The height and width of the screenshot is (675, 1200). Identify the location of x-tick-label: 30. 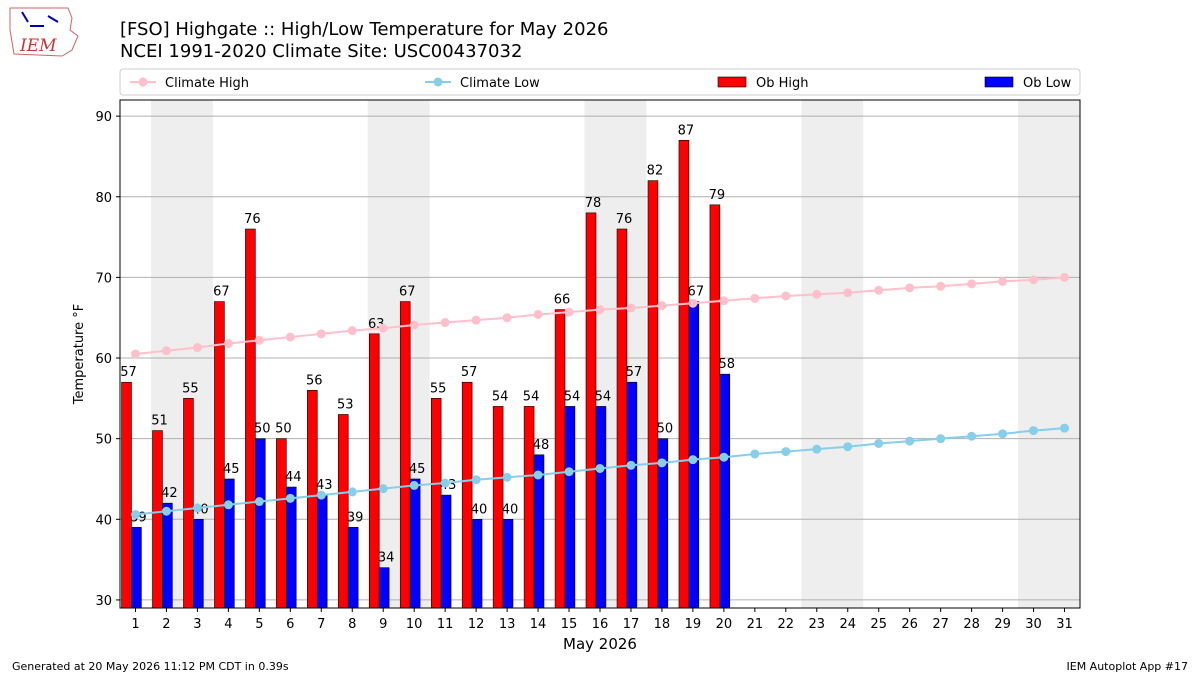
(1033, 624).